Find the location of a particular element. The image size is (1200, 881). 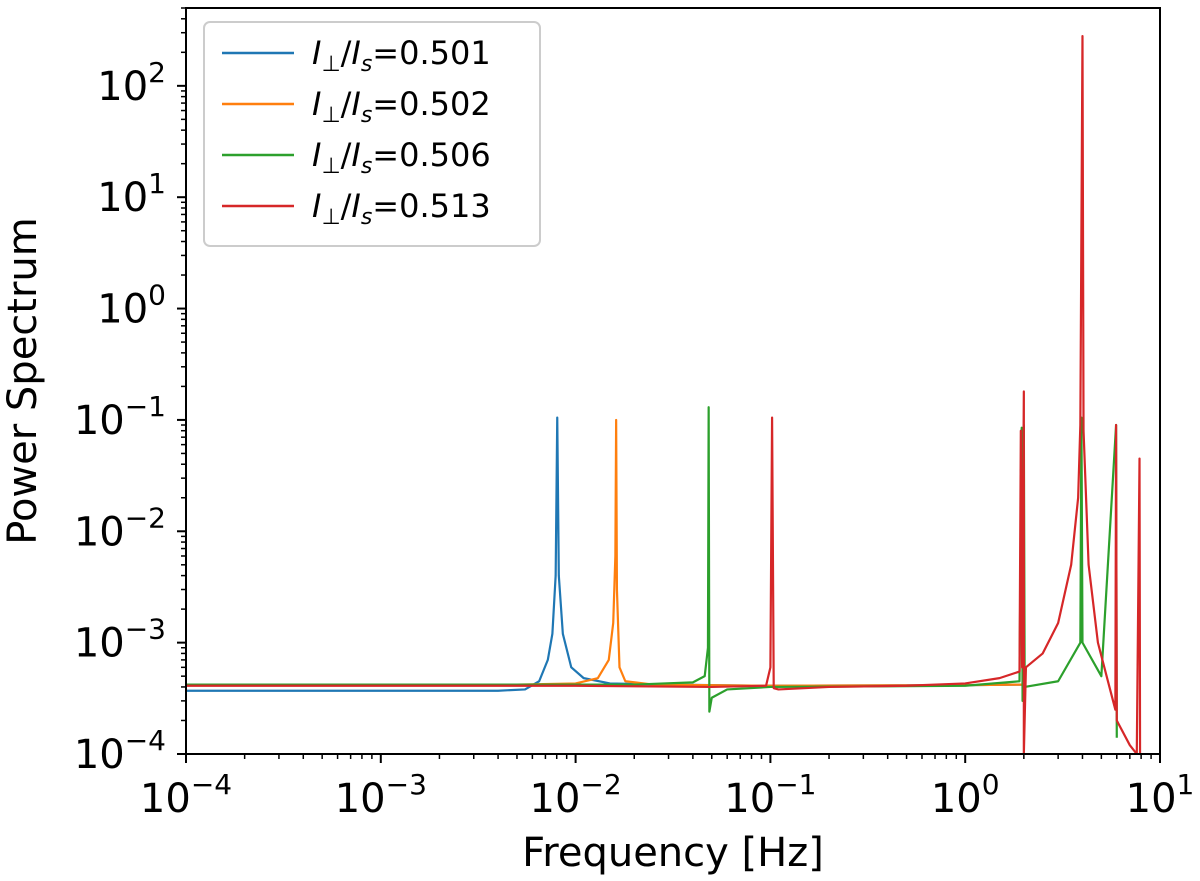

legend-box is located at coordinates (372, 134).